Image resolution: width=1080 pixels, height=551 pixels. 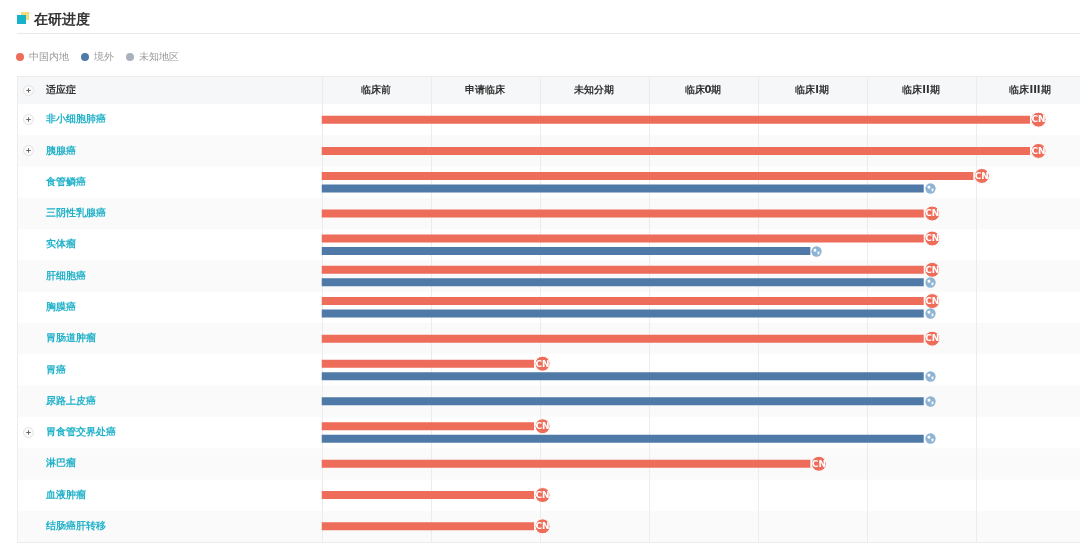 What do you see at coordinates (104, 57) in the screenshot?
I see `legend-label: 境外` at bounding box center [104, 57].